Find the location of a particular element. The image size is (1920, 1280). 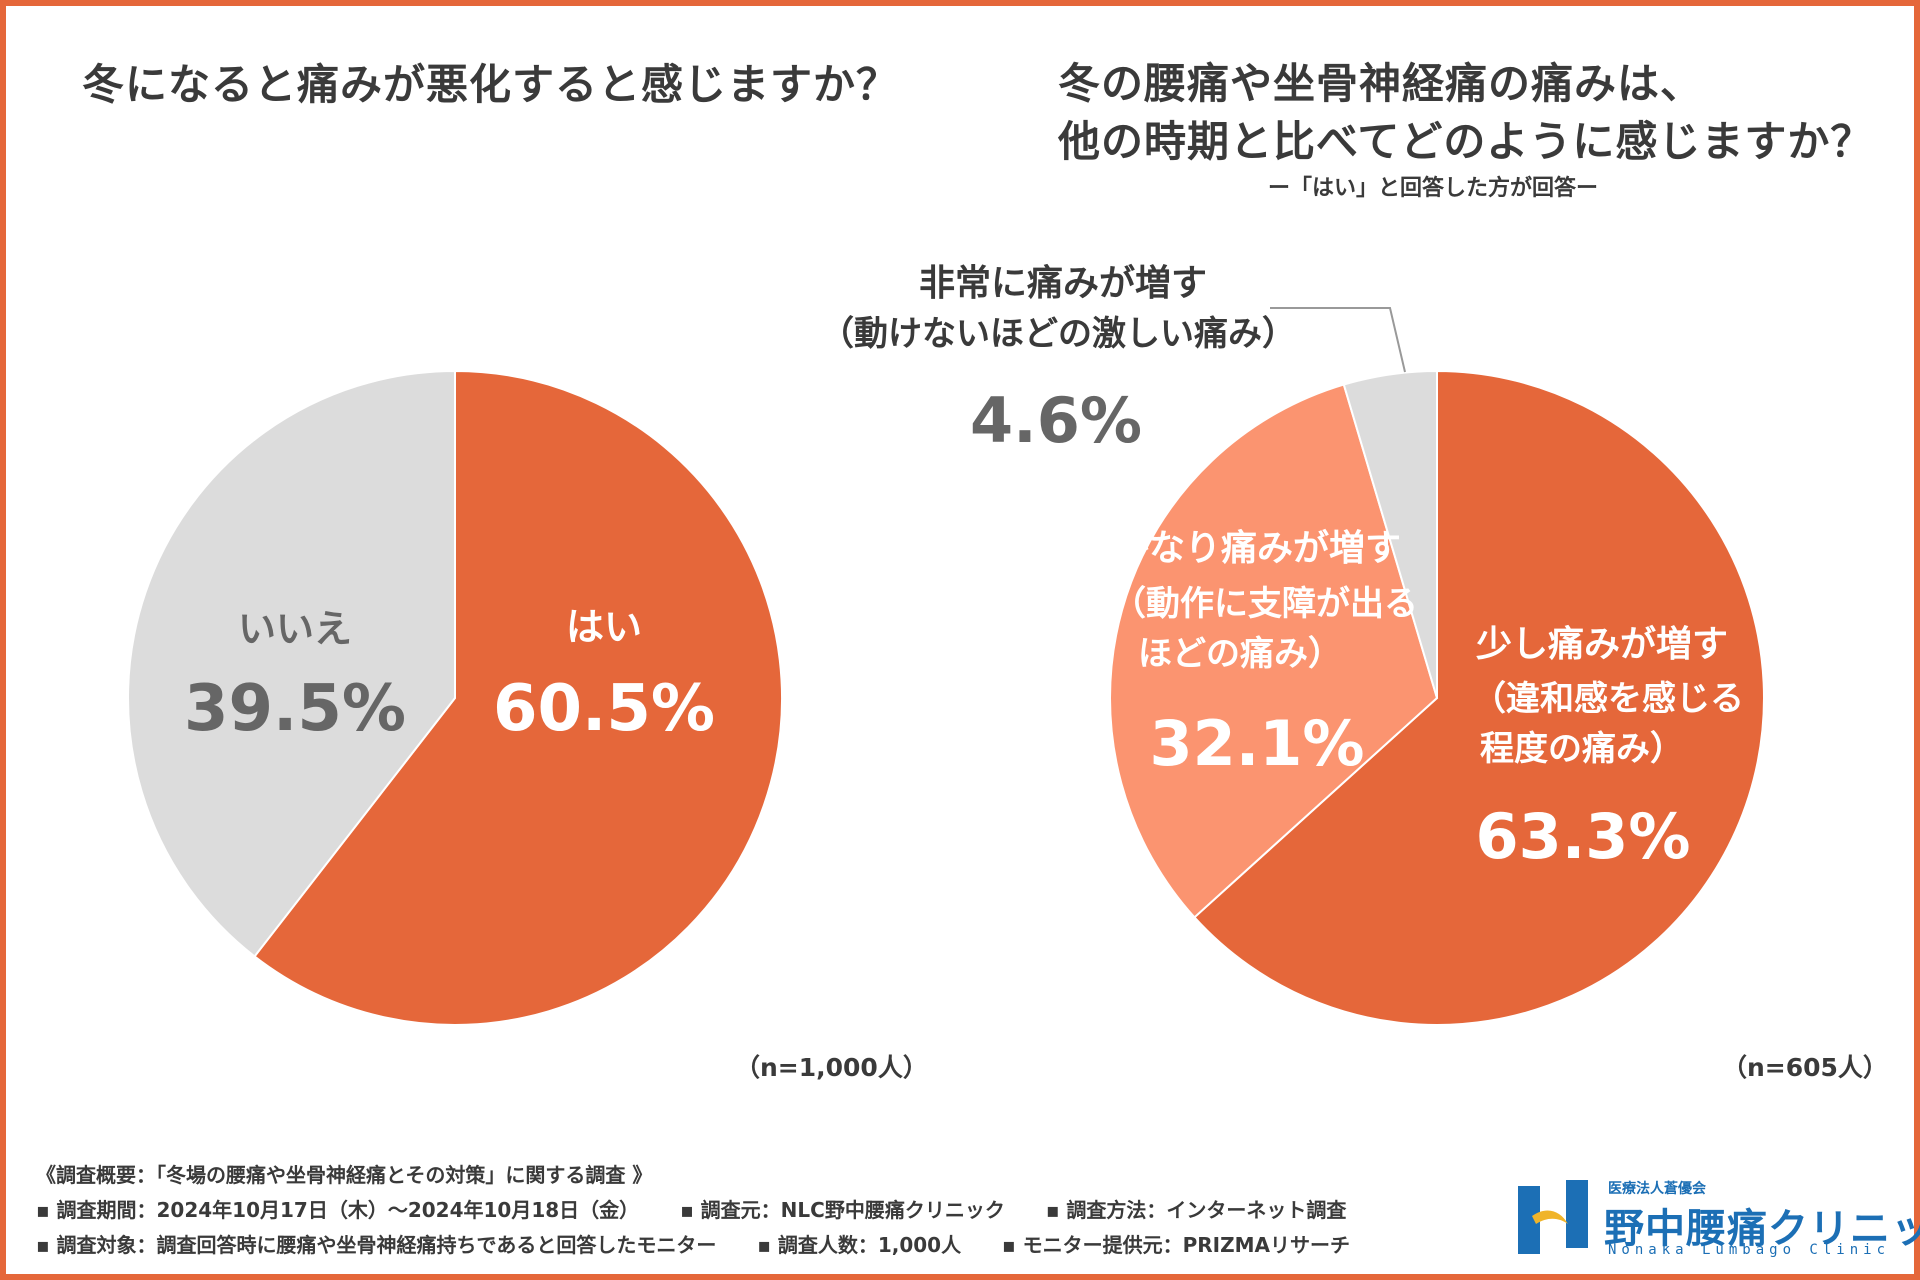

pie-slice-iie is located at coordinates (291, 663).